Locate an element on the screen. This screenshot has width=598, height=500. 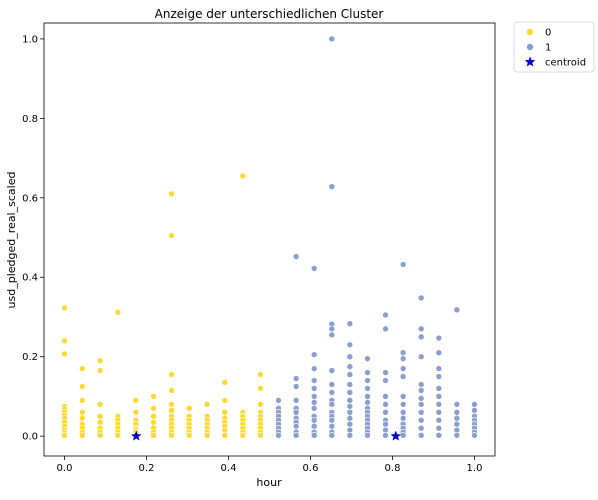
y-axis-label: usd_pledged_real_scaled is located at coordinates (11, 240).